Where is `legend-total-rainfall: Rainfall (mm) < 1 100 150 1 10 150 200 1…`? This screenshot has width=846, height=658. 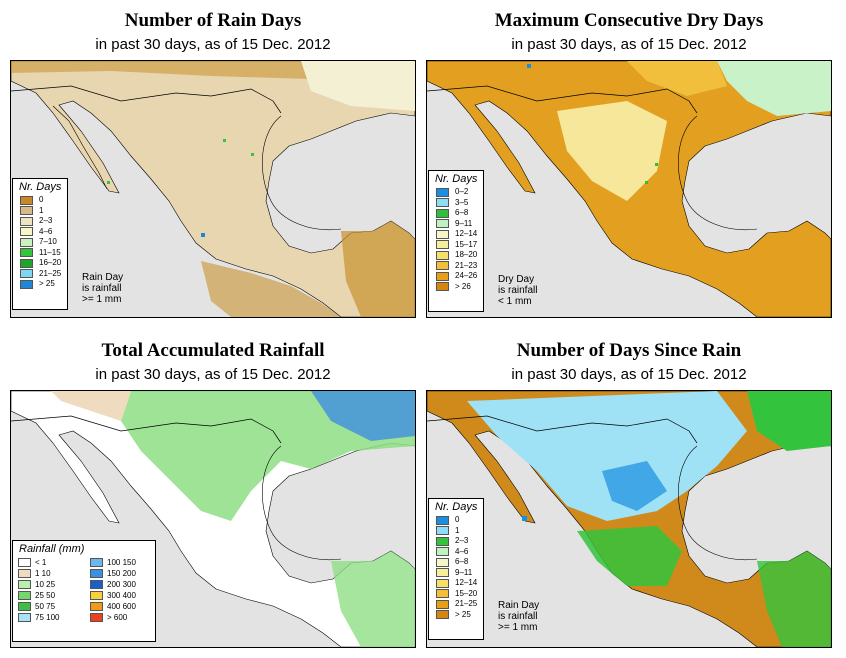
legend-total-rainfall: Rainfall (mm) < 1 100 150 1 10 150 200 1… is located at coordinates (84, 591).